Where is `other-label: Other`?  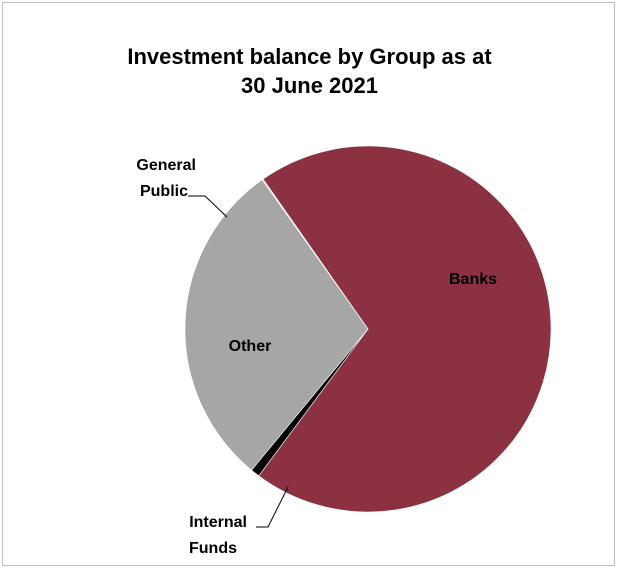 other-label: Other is located at coordinates (250, 346).